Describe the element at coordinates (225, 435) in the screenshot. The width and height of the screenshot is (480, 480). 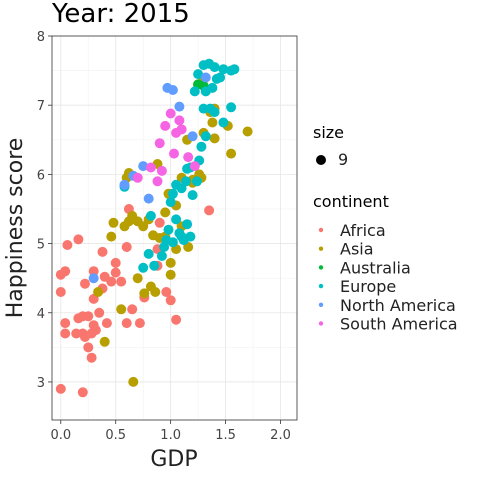
I see `x-tick-label: 1.5` at that location.